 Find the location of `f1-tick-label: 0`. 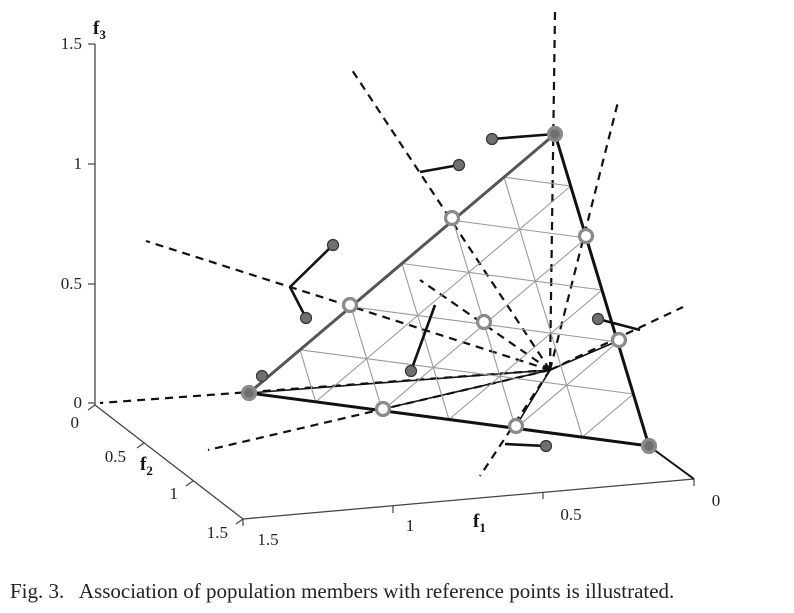

f1-tick-label: 0 is located at coordinates (716, 500).